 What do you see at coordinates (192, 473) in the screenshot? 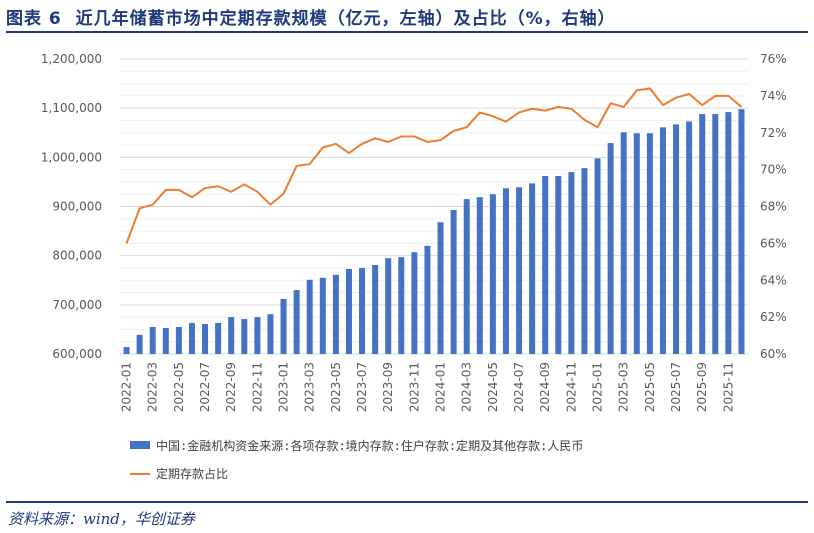
I see `legend-line-label: 定期存款占比` at bounding box center [192, 473].